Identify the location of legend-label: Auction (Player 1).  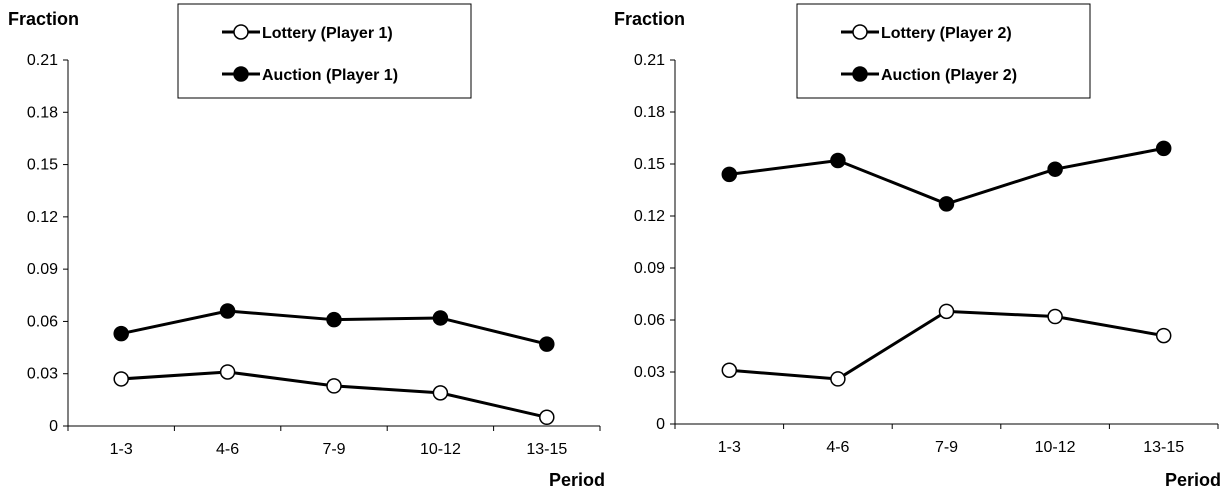
(330, 75).